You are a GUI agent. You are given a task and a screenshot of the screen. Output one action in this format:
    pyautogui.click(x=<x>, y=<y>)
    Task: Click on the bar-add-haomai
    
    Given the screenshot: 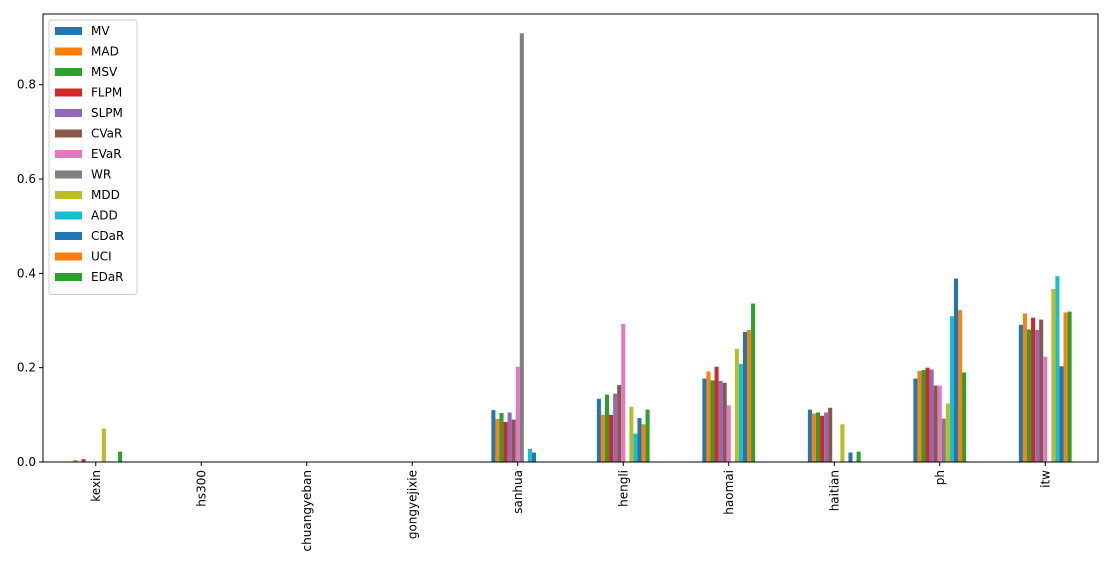 What is the action you would take?
    pyautogui.click(x=740, y=412)
    